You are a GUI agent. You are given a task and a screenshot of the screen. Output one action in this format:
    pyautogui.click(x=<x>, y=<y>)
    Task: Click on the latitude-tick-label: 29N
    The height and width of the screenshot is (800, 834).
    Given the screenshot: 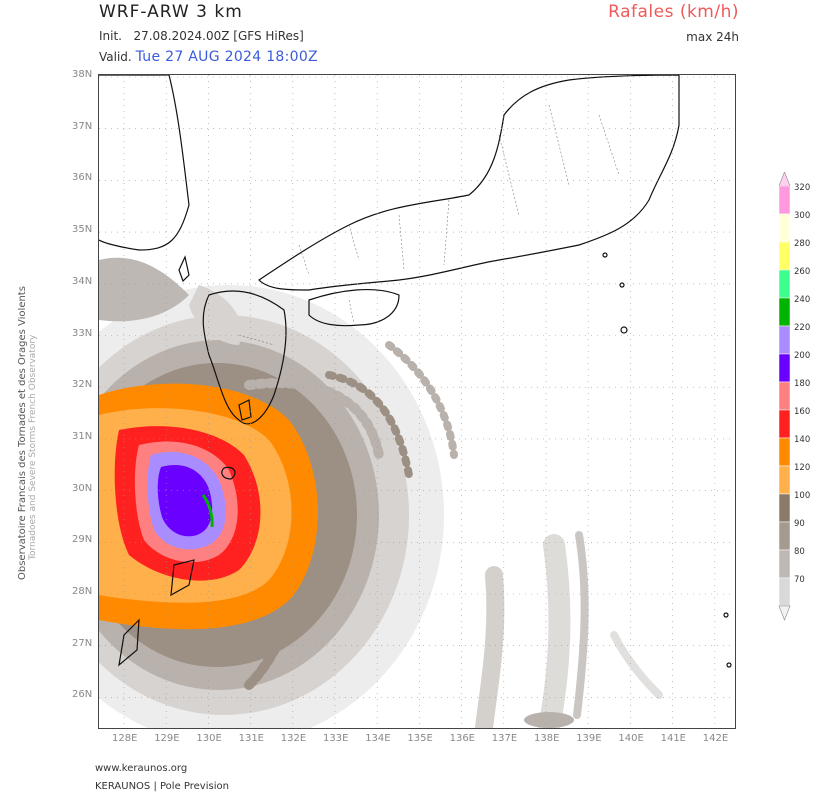 What is the action you would take?
    pyautogui.click(x=82, y=540)
    